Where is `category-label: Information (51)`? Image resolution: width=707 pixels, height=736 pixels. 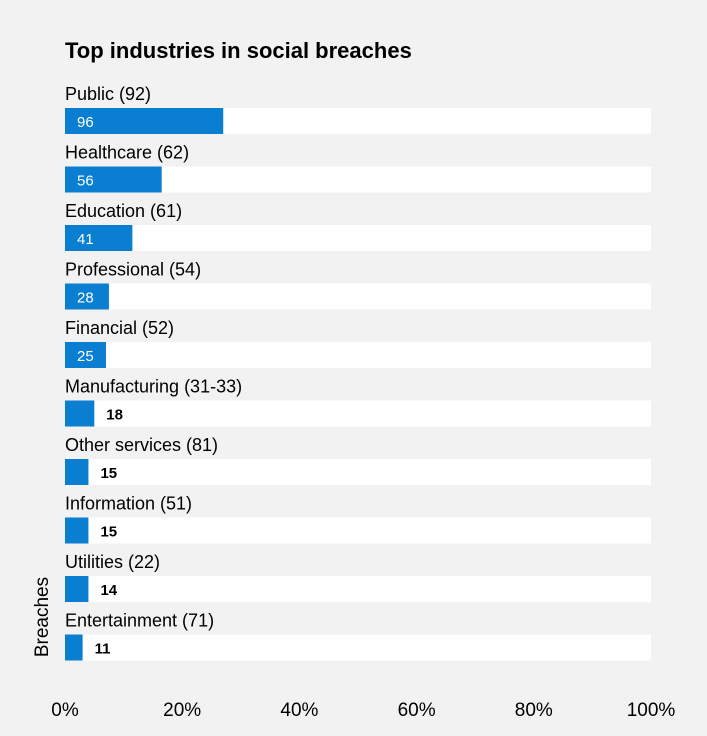 category-label: Information (51) is located at coordinates (128, 504).